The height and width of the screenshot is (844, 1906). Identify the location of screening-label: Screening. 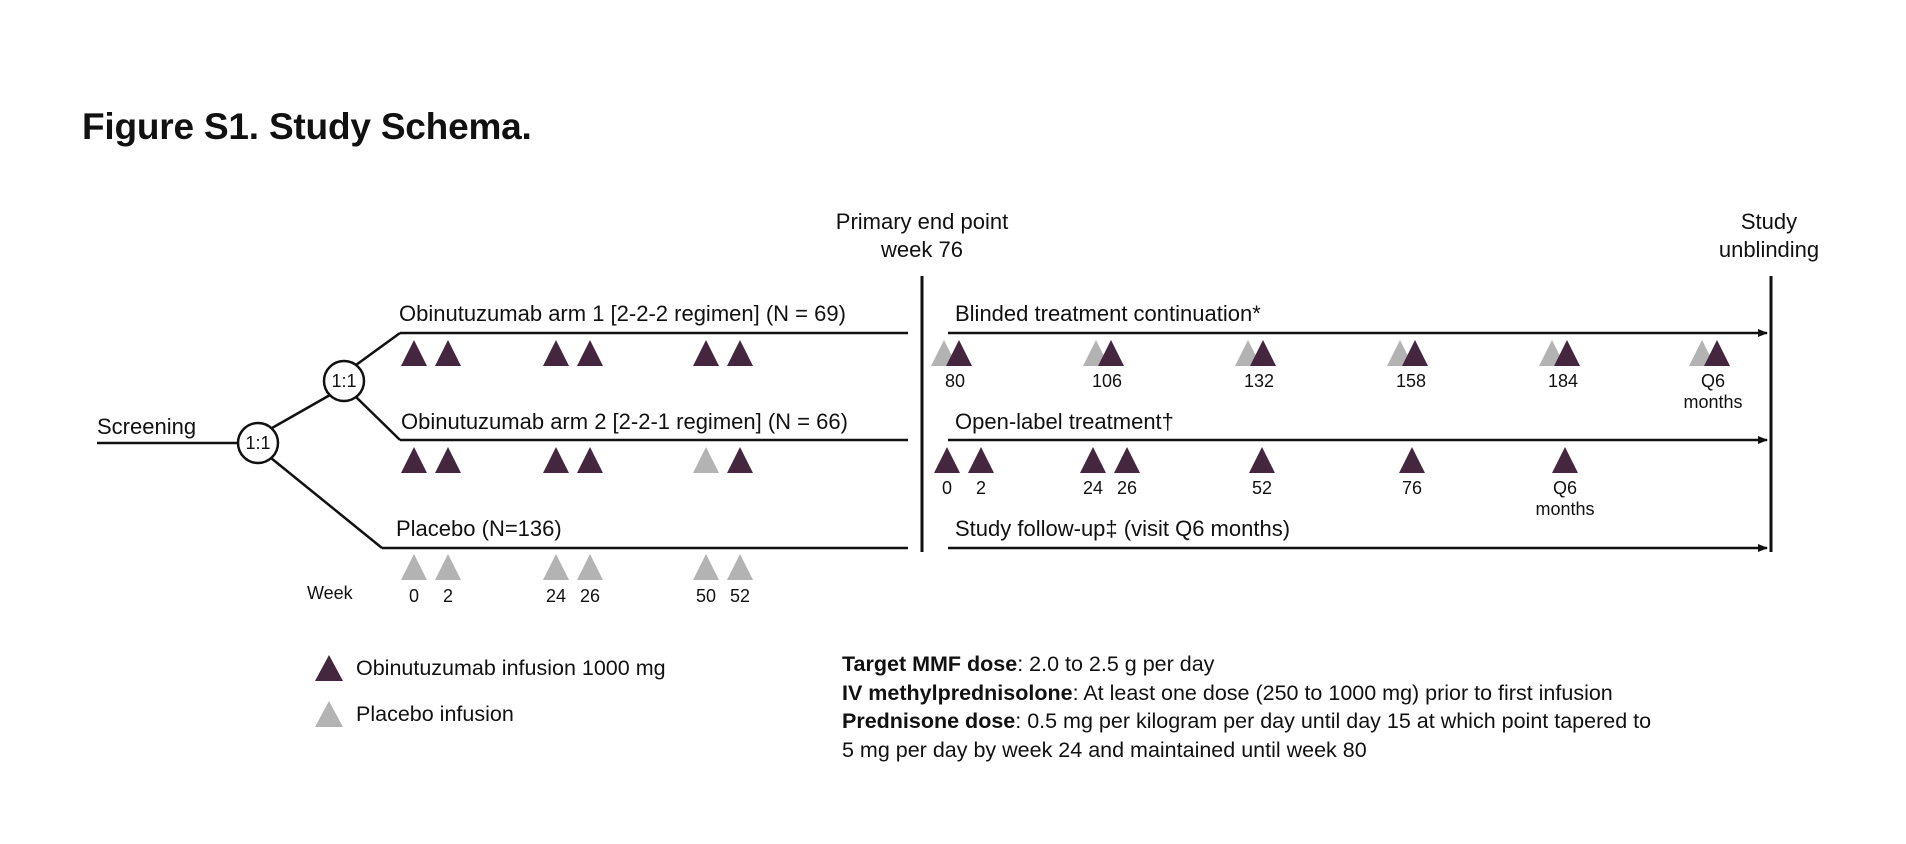
(146, 426).